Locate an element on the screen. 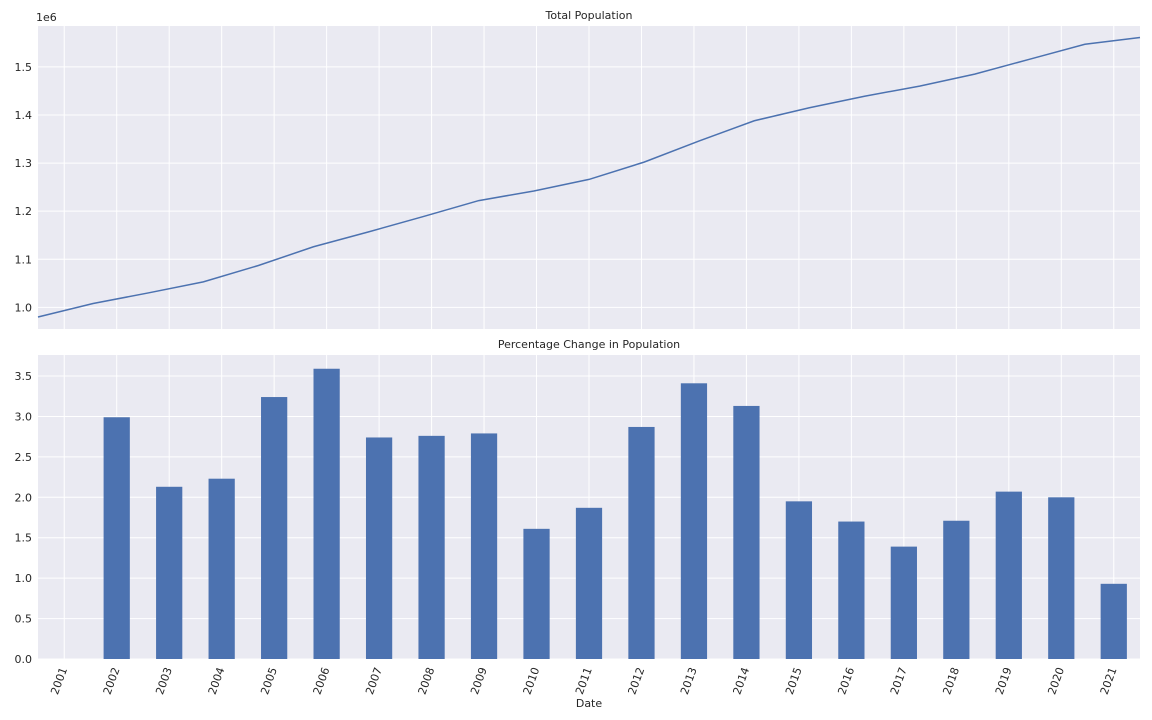  bottom-x-tick-label: 2008 is located at coordinates (427, 681).